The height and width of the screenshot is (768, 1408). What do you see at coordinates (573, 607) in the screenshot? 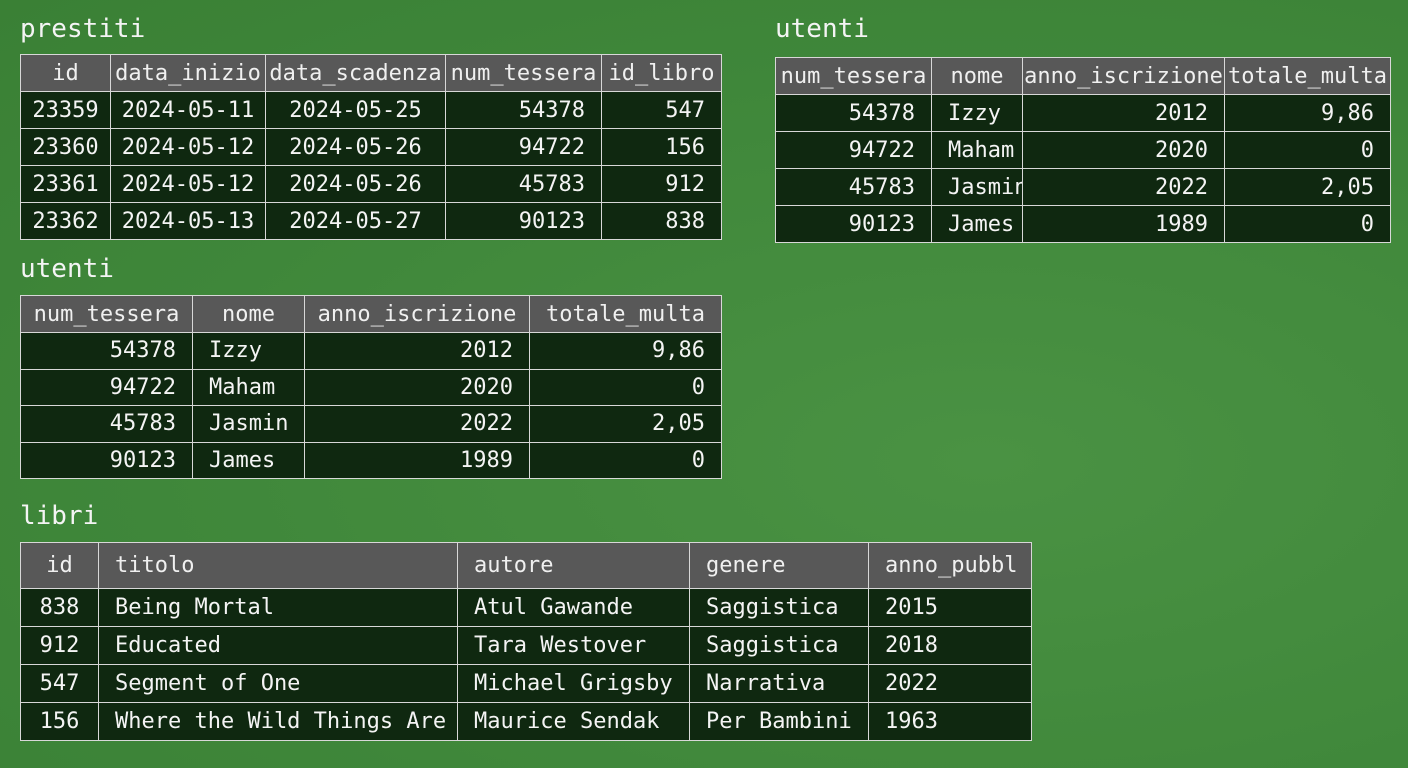
I see `table-cell: Atul Gawande` at bounding box center [573, 607].